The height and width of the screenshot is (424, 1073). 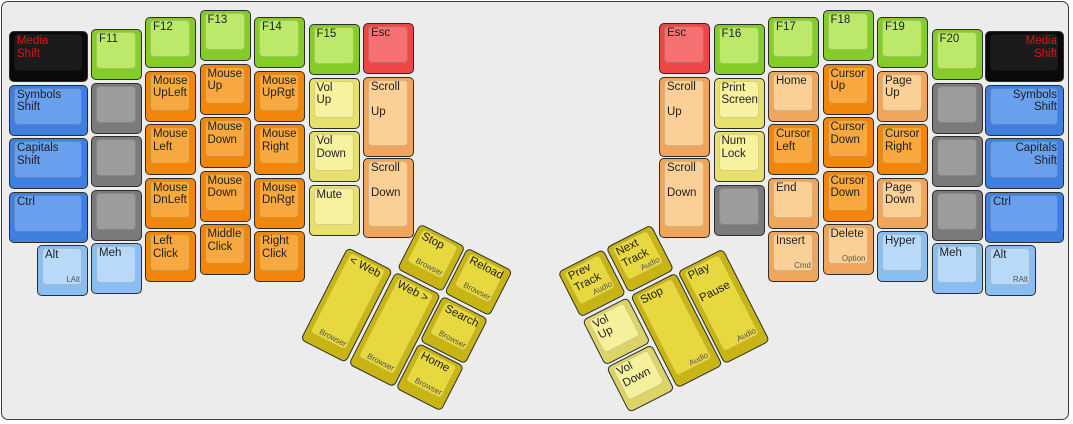 I want to click on key-left-mouse-dnrgt: Mouse DnRgt, so click(x=279, y=203).